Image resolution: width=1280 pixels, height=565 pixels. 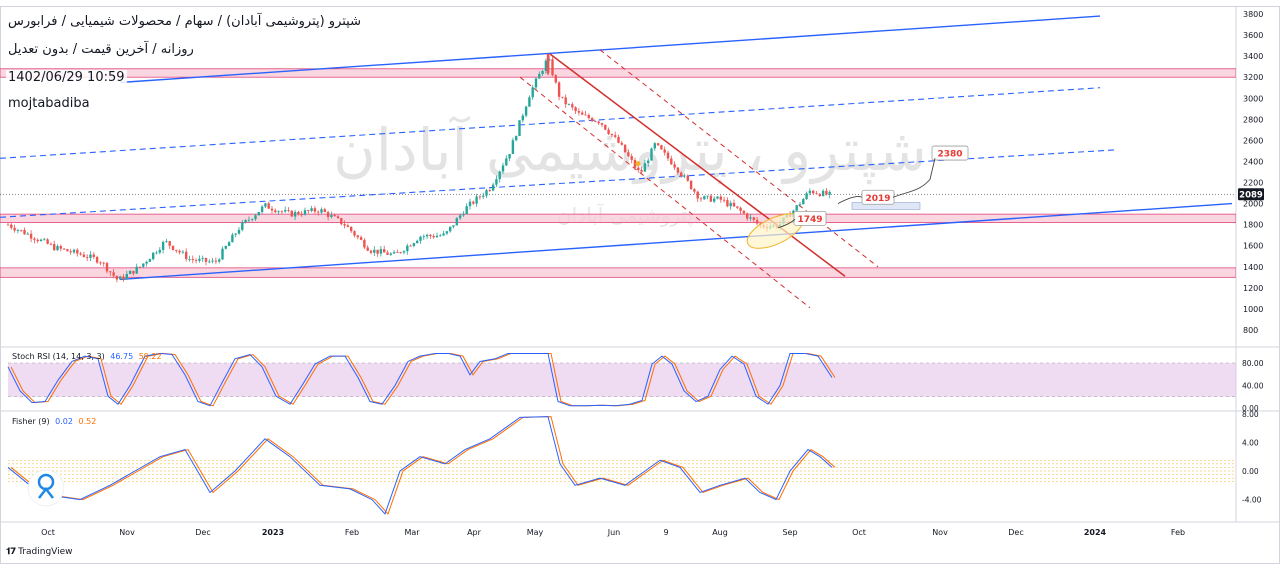 I want to click on time-tick-label: 2024, so click(x=1095, y=532).